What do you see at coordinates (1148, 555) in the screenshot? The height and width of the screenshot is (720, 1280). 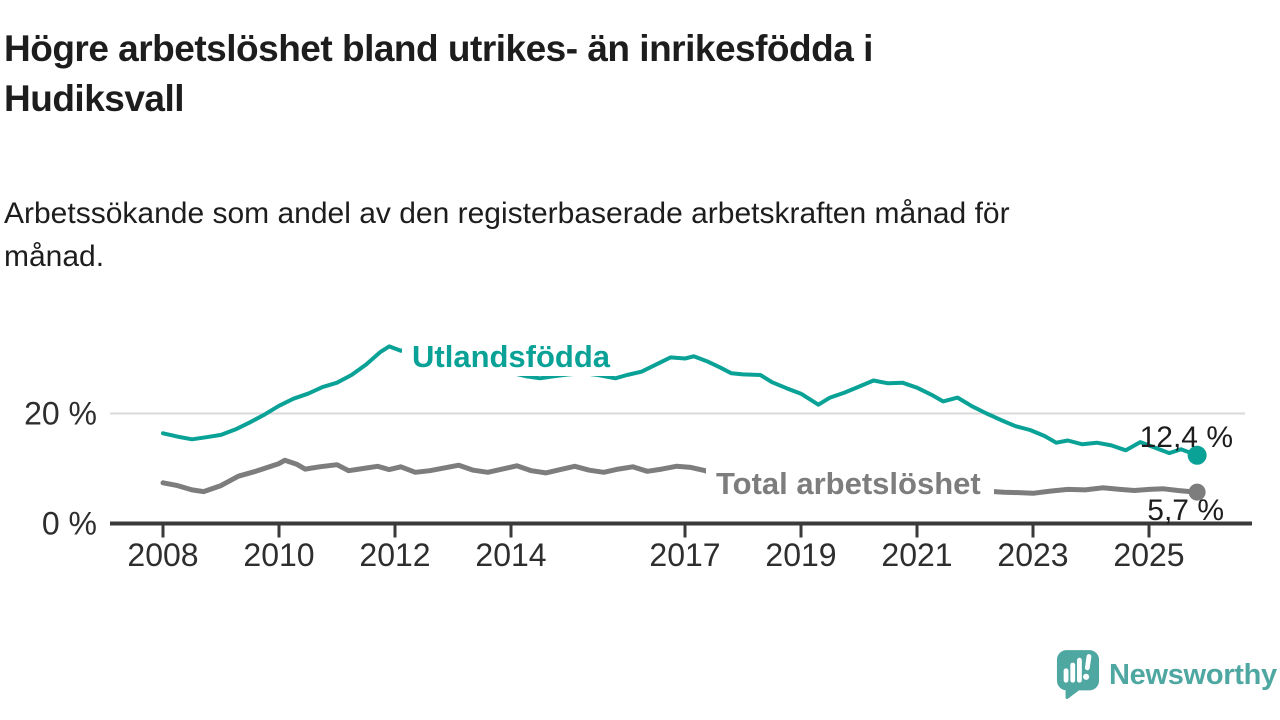 I see `x-tick-label-2025: 2025` at bounding box center [1148, 555].